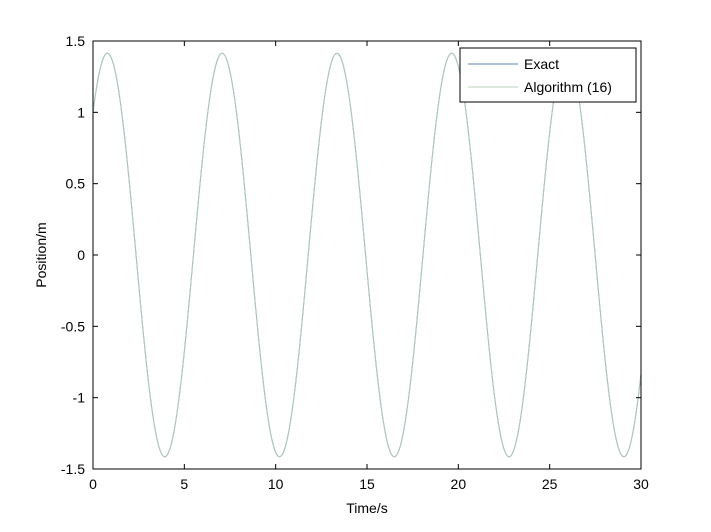 This screenshot has height=532, width=711. I want to click on legend-box, so click(548, 75).